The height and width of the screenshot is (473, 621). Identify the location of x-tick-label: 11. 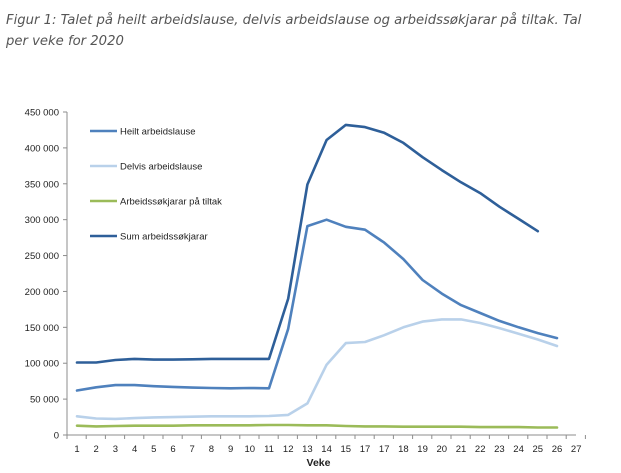
(269, 449).